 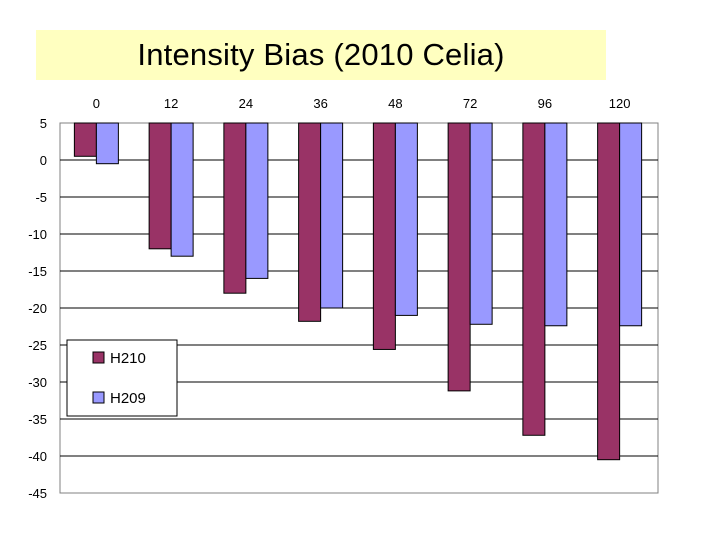 What do you see at coordinates (171, 103) in the screenshot?
I see `x-tick-label: 12` at bounding box center [171, 103].